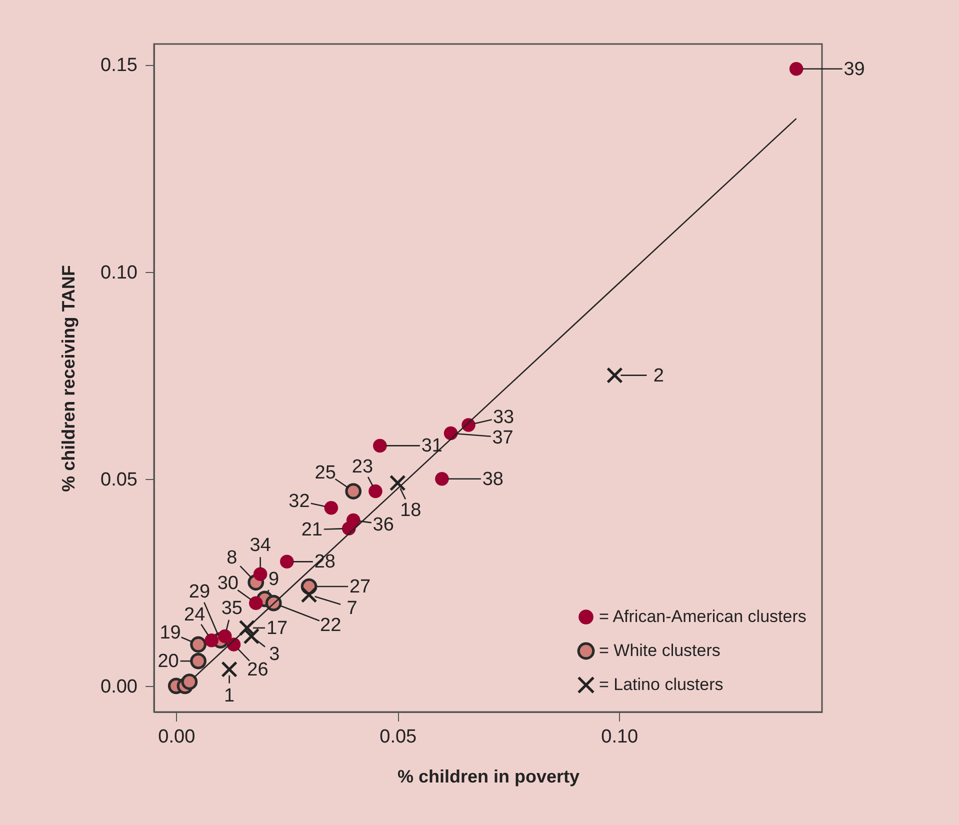 Image resolution: width=959 pixels, height=825 pixels. Describe the element at coordinates (619, 737) in the screenshot. I see `x-tick-label: 0.10` at that location.